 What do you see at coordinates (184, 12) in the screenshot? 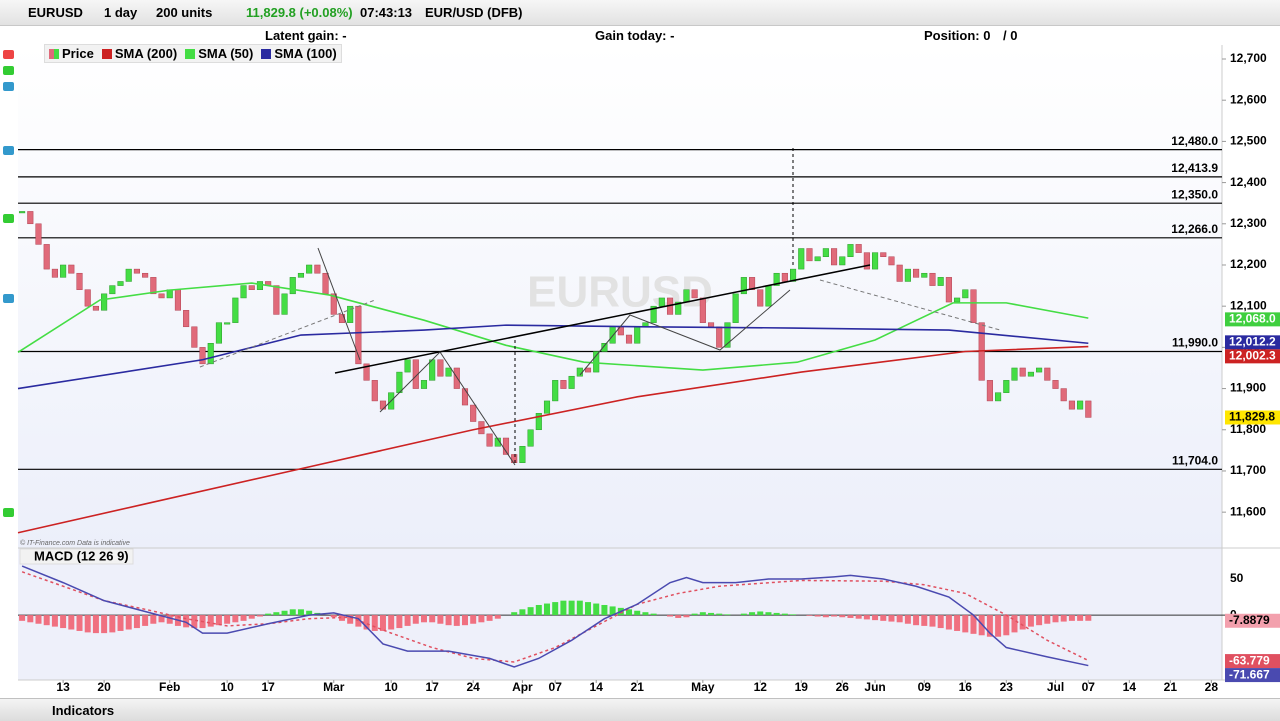
I see `size: 200 units` at bounding box center [184, 12].